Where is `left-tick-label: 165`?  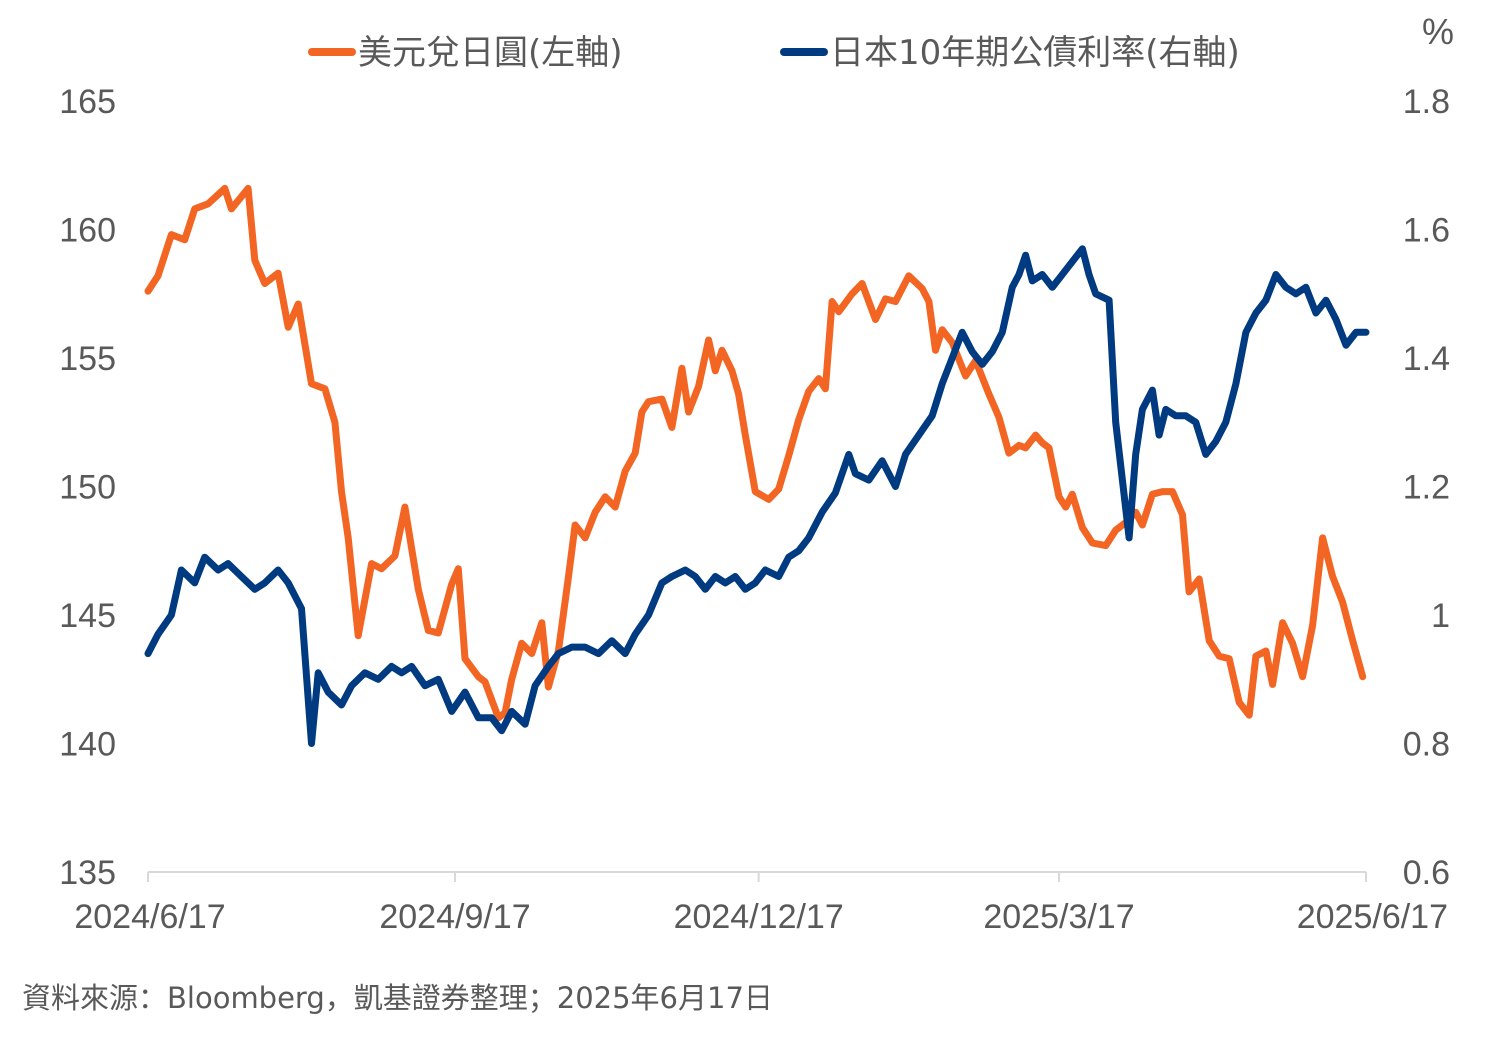 left-tick-label: 165 is located at coordinates (87, 102).